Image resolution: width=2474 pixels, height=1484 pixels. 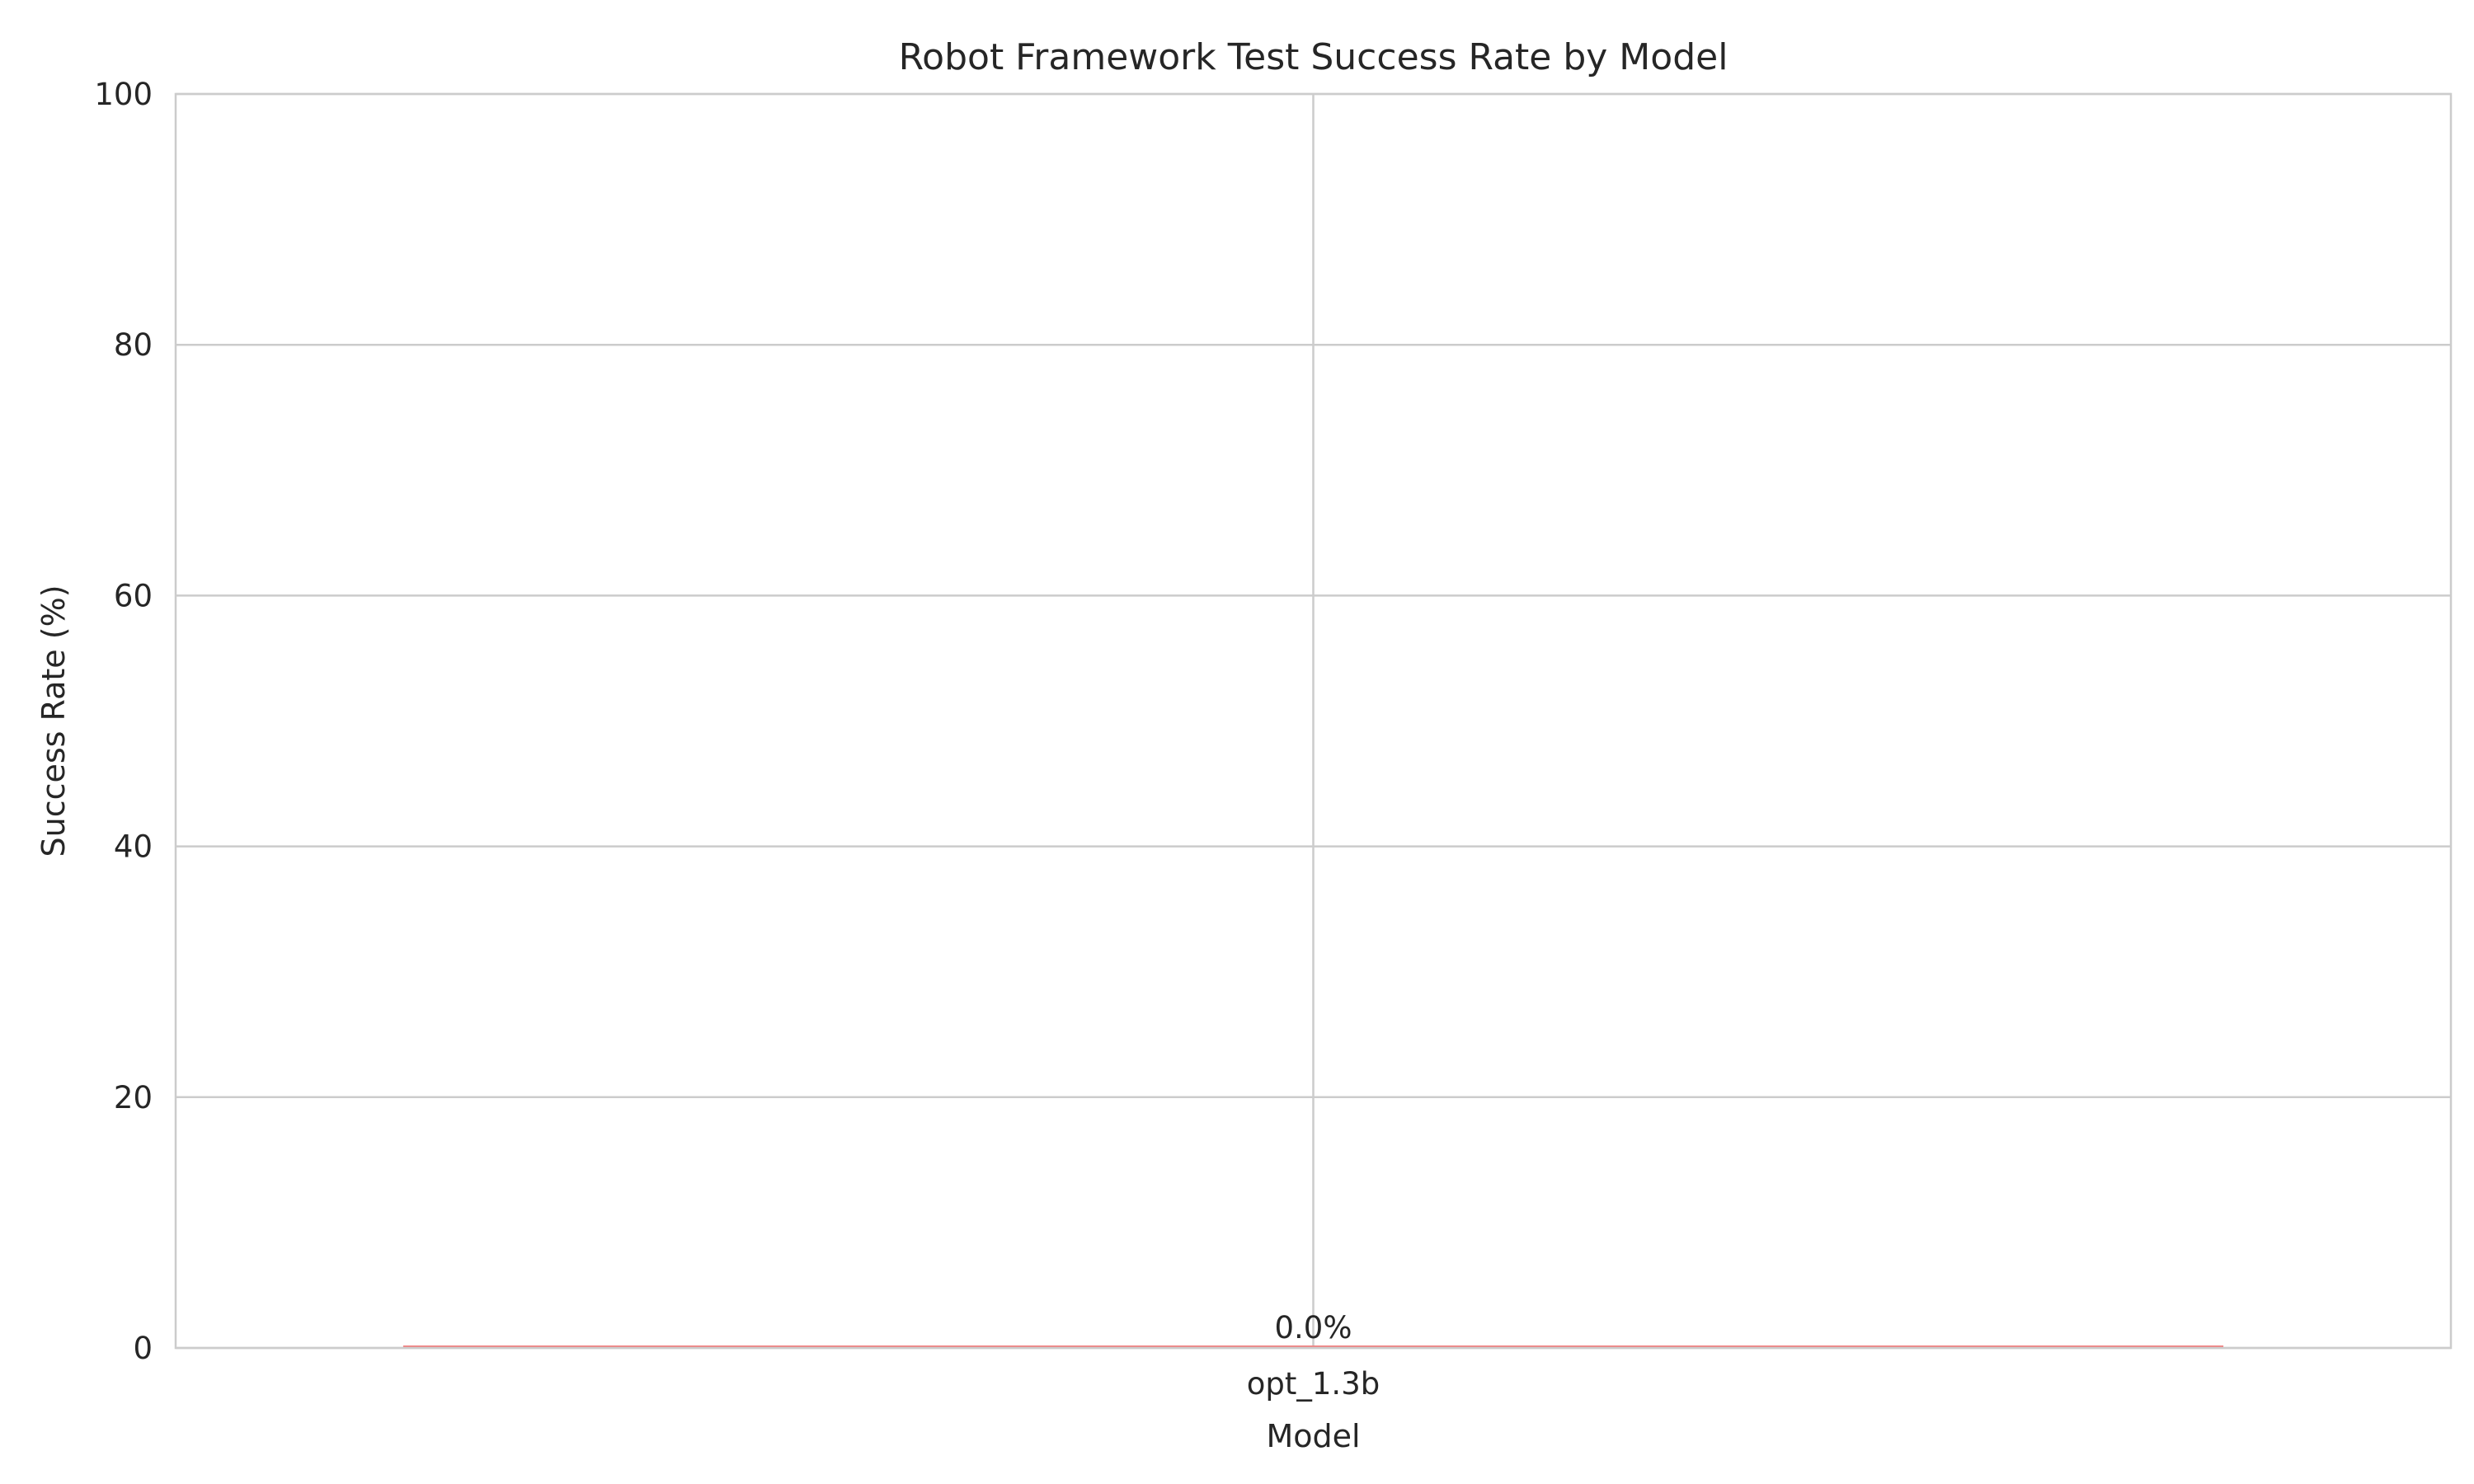 I want to click on bar, so click(x=1313, y=1346).